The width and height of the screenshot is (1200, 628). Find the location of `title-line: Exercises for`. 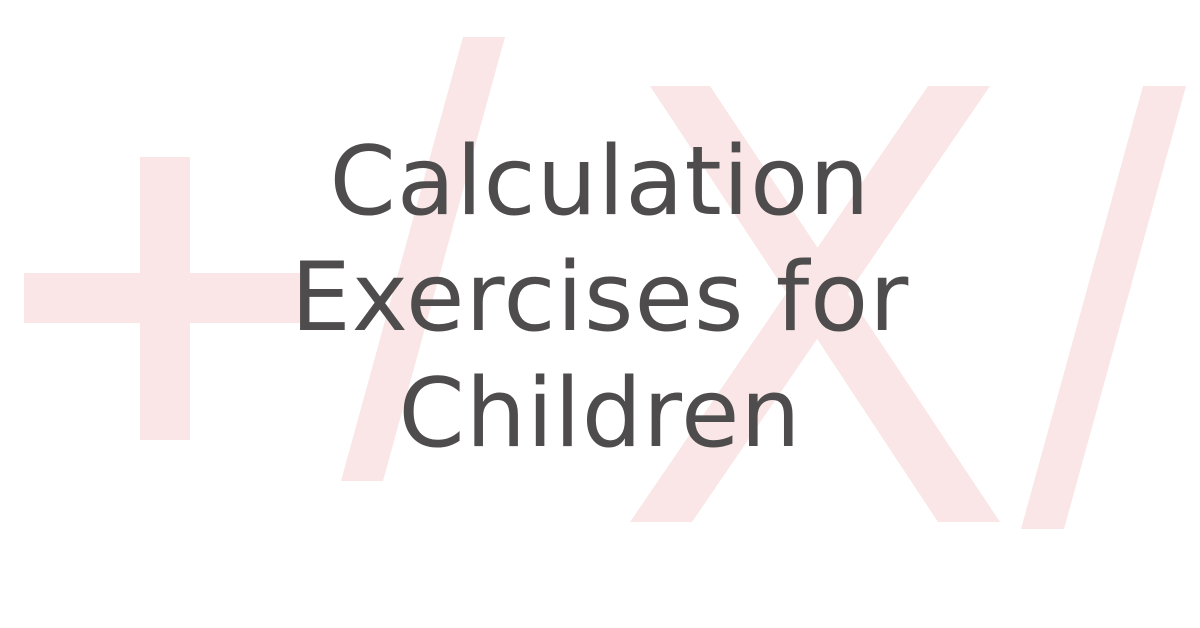

title-line: Exercises for is located at coordinates (600, 298).